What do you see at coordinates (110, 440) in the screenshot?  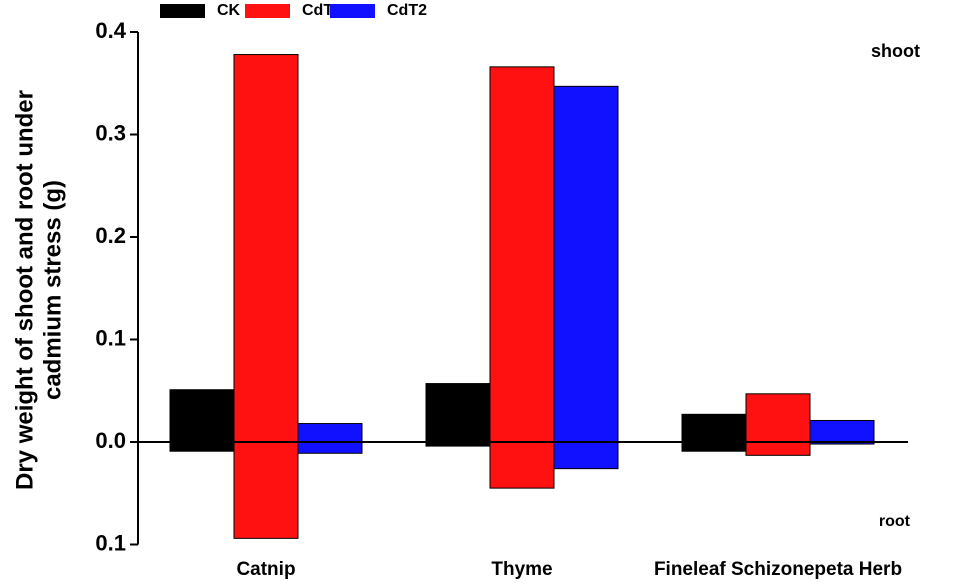 I see `y-tick-label: 0.0` at bounding box center [110, 440].